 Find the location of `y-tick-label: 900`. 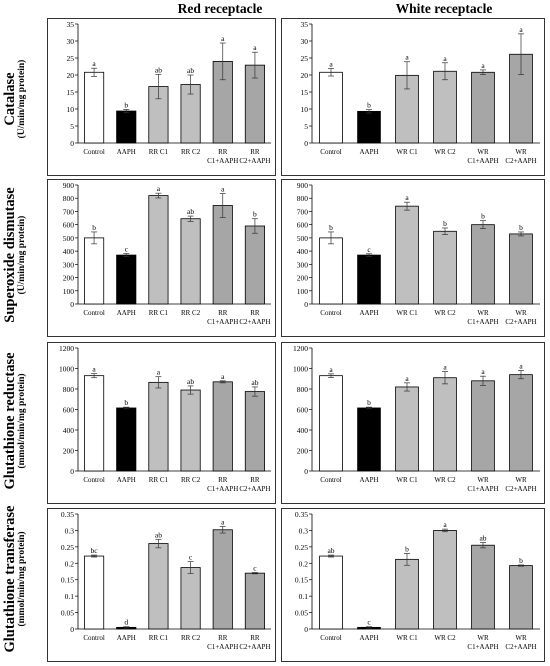

y-tick-label: 900 is located at coordinates (303, 185).